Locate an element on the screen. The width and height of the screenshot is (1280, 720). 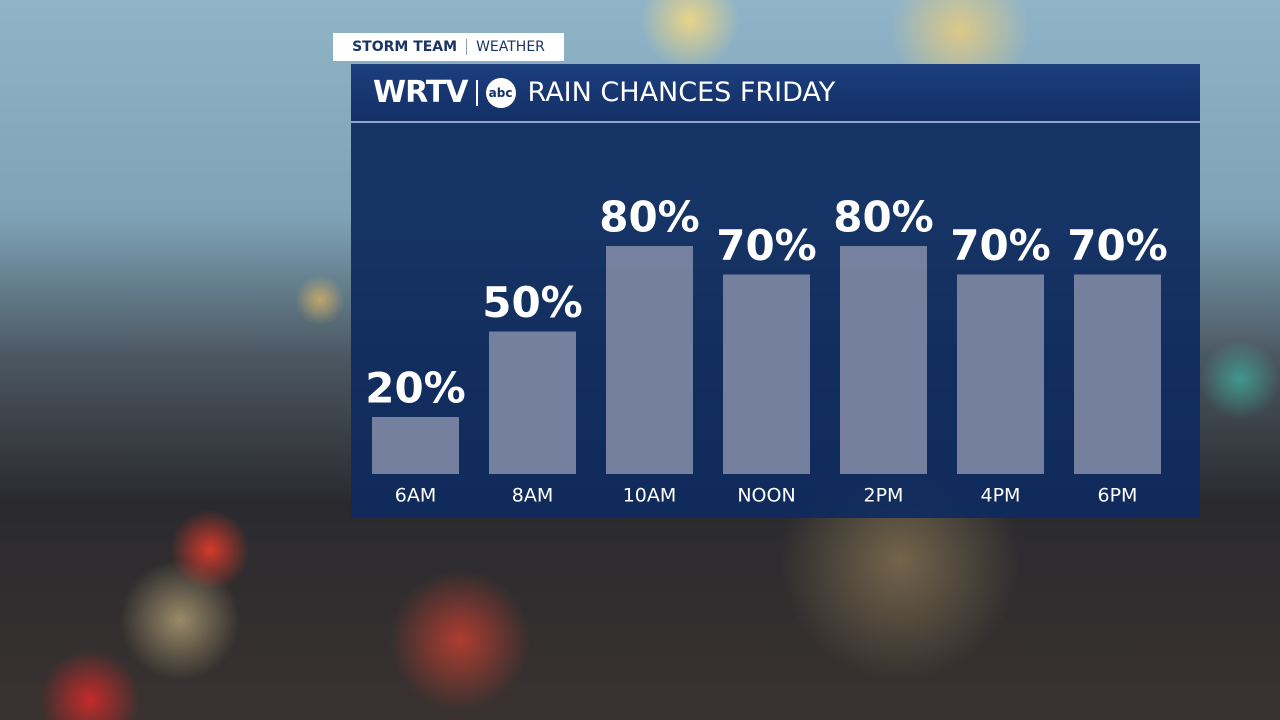
x-tick-label: 10AM is located at coordinates (650, 496).